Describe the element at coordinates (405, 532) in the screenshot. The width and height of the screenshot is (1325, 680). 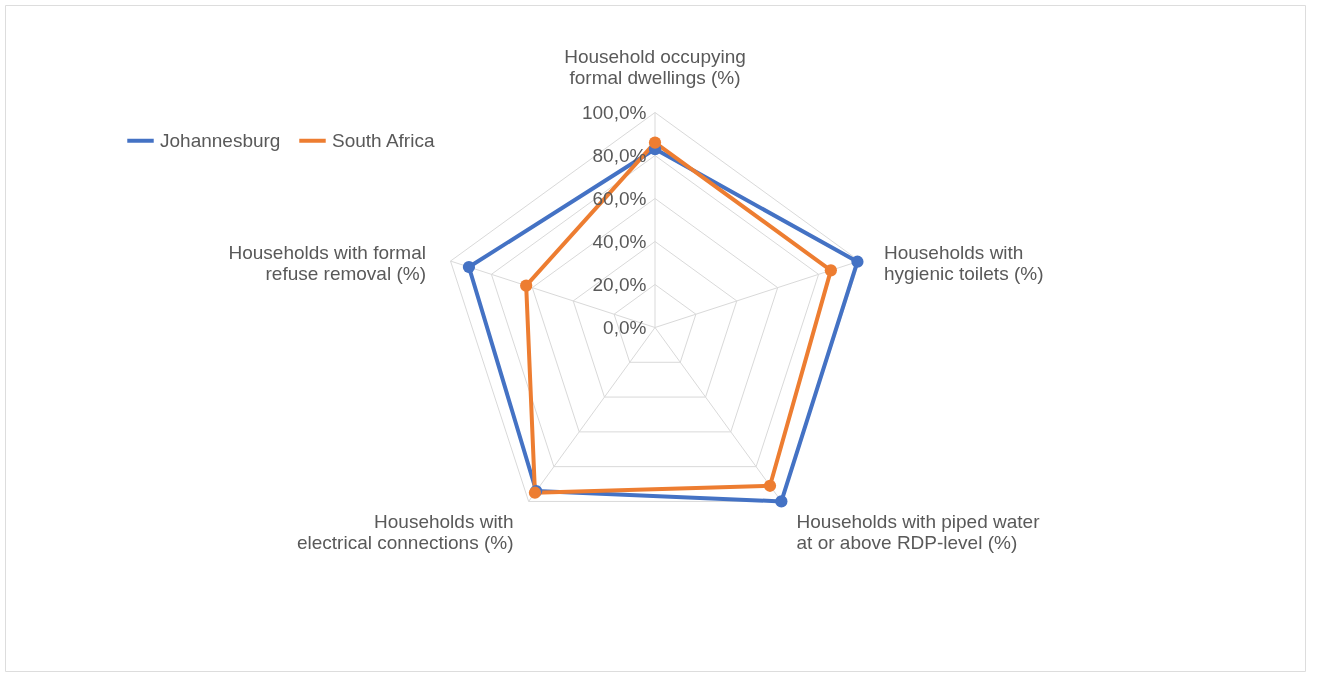
I see `spoke-label: Households with electrical connections (%)` at that location.